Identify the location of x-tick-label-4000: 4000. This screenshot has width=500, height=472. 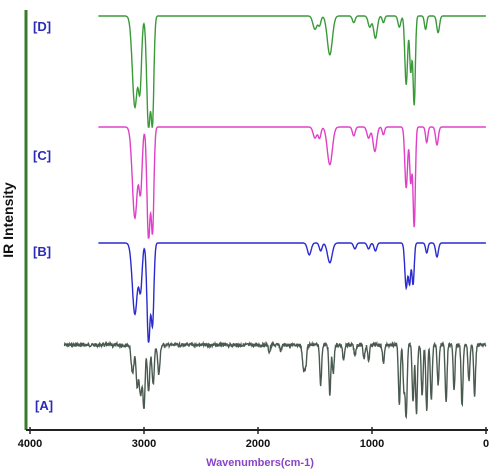
(30, 444).